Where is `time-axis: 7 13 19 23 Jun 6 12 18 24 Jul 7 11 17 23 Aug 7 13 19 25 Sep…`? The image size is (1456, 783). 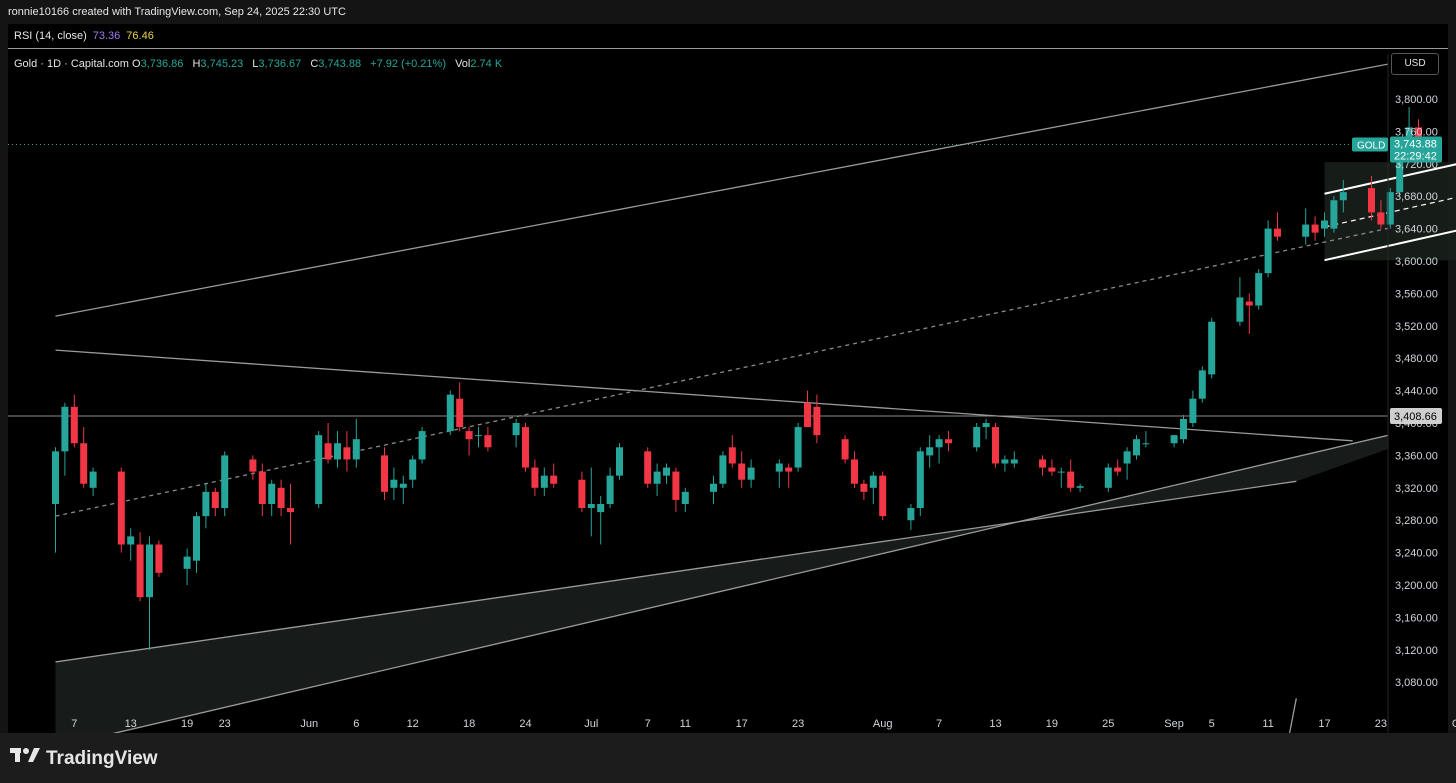
time-axis: 7 13 19 23 Jun 6 12 18 24 Jul 7 11 17 23 Aug 7 13 19 25 Sep… is located at coordinates (763, 724).